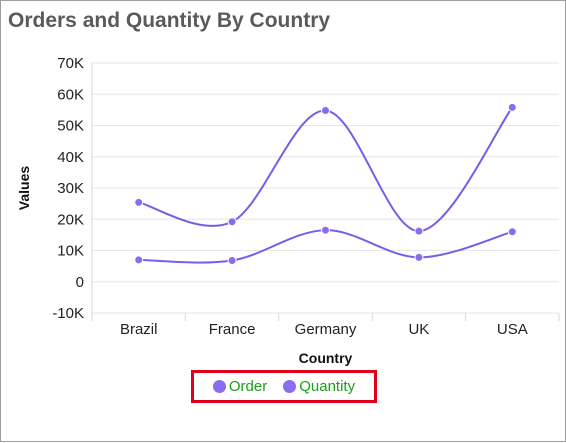 This screenshot has width=566, height=443. Describe the element at coordinates (80, 282) in the screenshot. I see `y-tick-label: 0` at that location.